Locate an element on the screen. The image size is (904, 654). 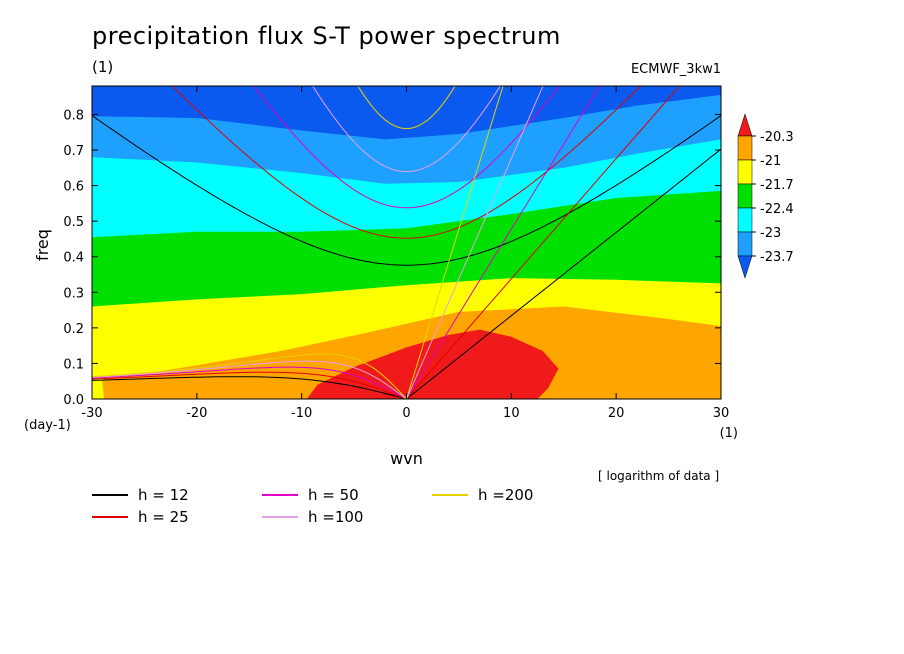
colorbar-label: -22.4 is located at coordinates (777, 209).